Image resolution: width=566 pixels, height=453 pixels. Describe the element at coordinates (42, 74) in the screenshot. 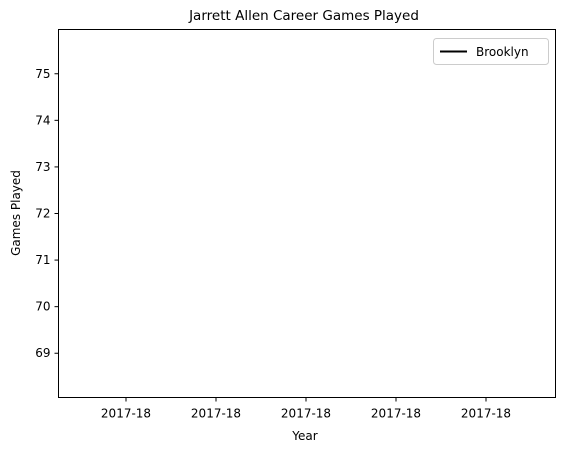

I see `y-tick-label: 75` at that location.